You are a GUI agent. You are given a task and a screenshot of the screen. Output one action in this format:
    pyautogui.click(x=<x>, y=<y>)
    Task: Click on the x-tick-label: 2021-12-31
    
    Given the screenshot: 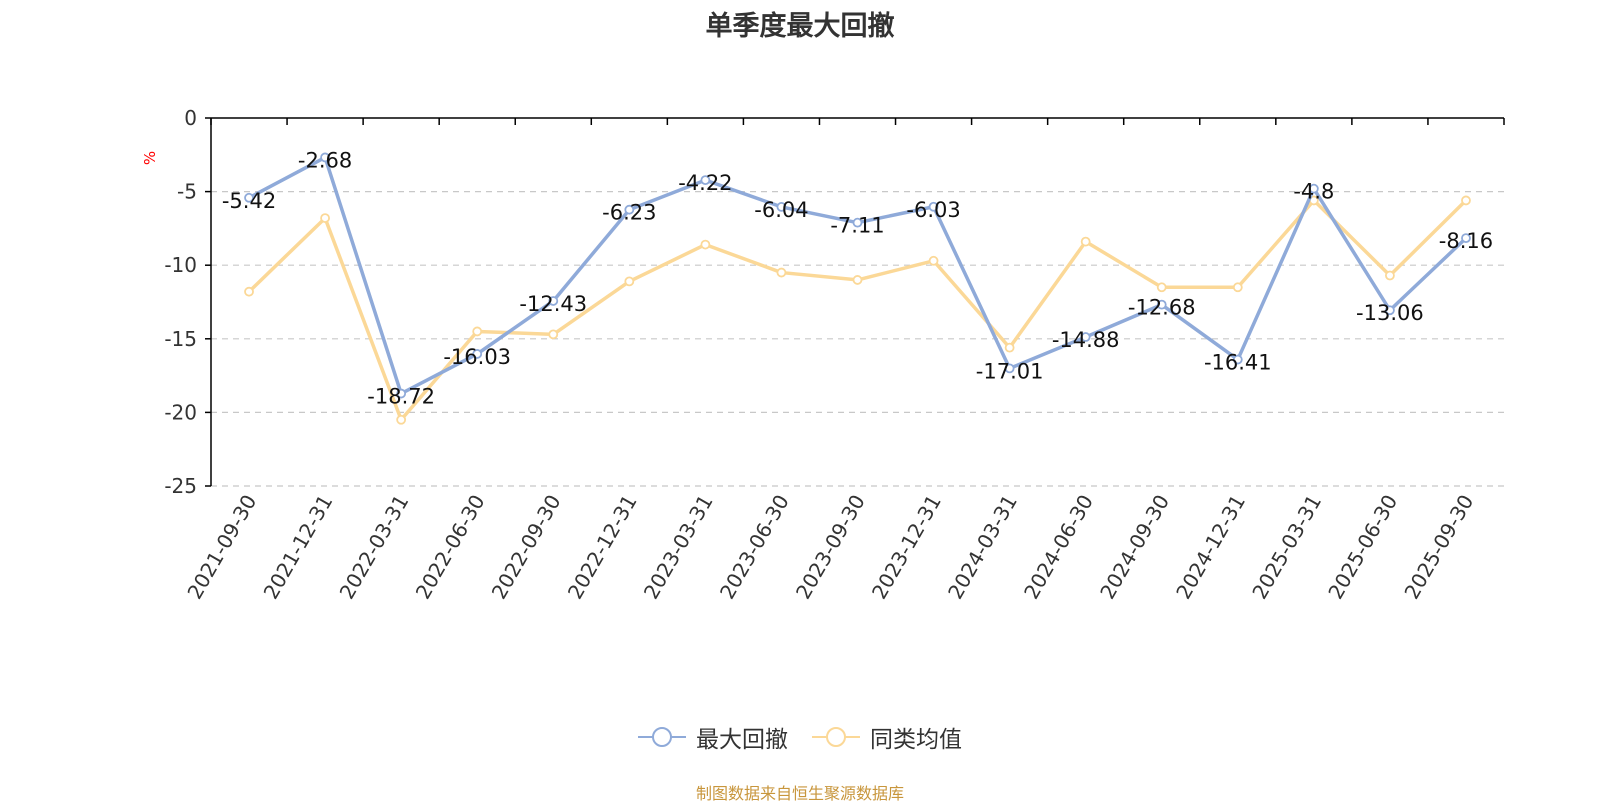 What is the action you would take?
    pyautogui.click(x=298, y=547)
    